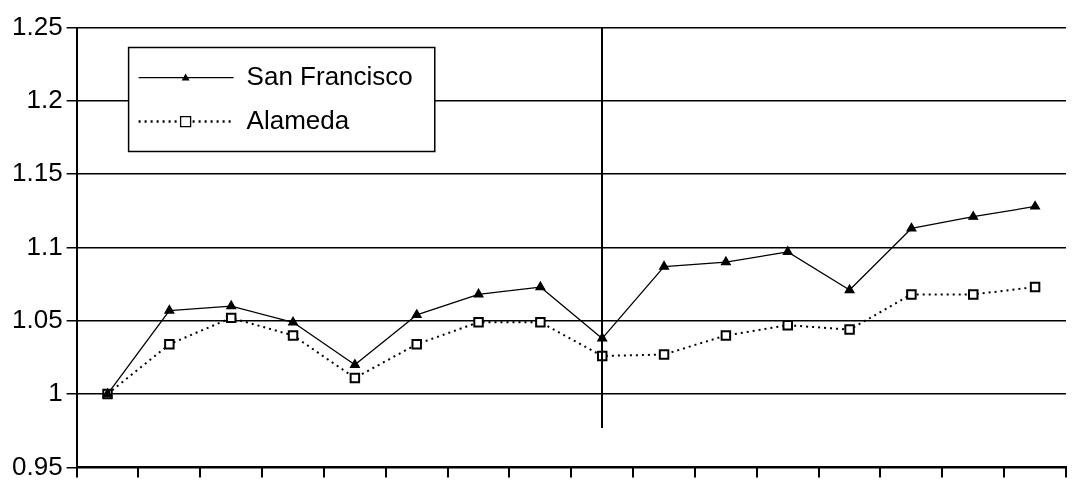  What do you see at coordinates (44, 245) in the screenshot?
I see `y-tick-label: 1.1` at bounding box center [44, 245].